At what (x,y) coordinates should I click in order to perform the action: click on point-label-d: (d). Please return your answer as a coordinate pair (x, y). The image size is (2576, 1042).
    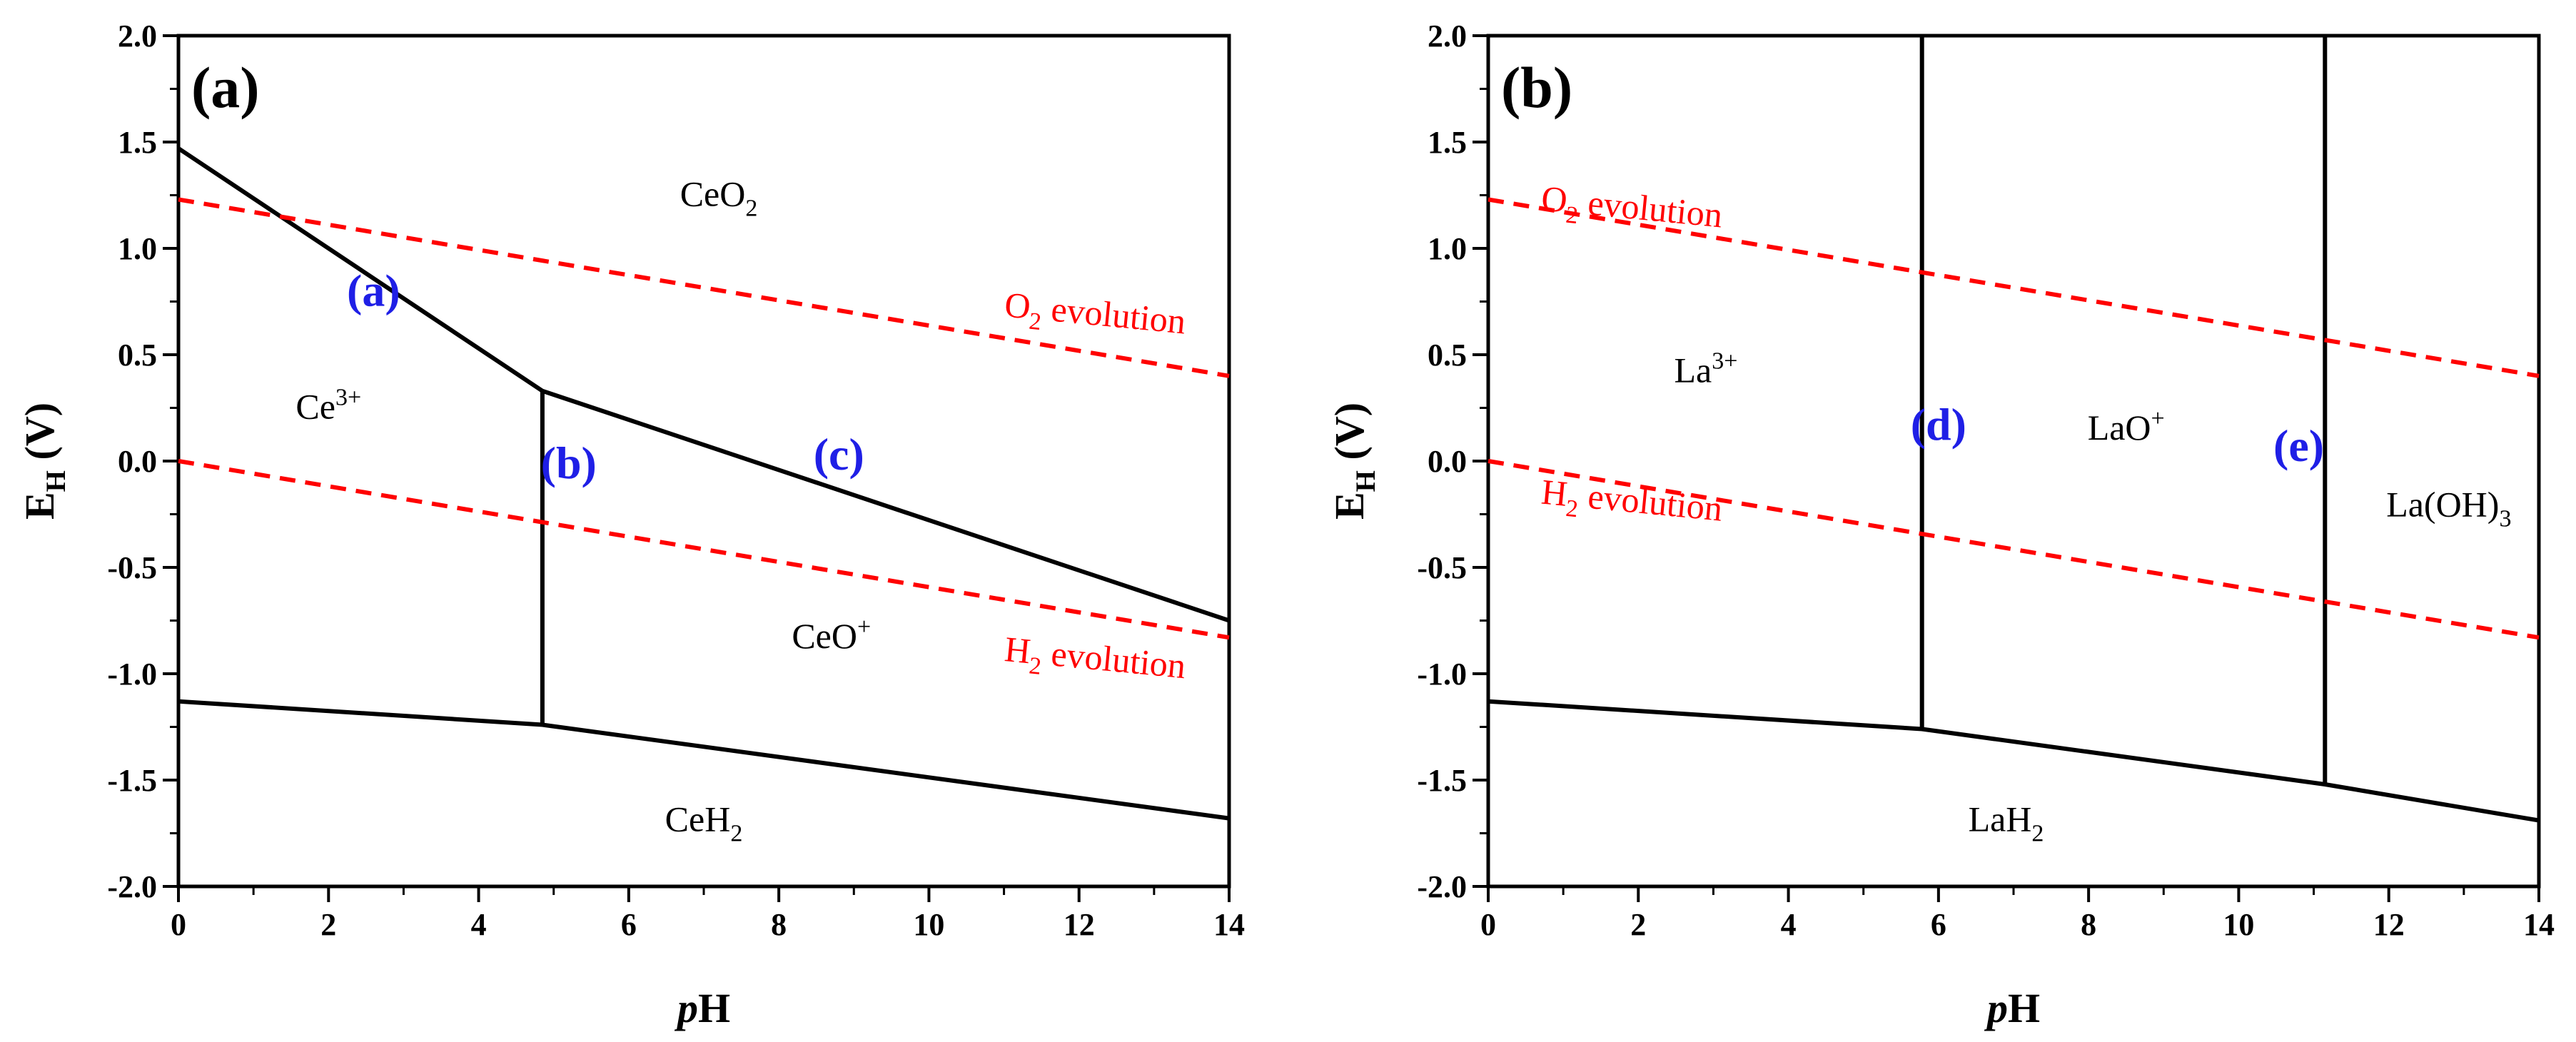
    Looking at the image, I should click on (1938, 424).